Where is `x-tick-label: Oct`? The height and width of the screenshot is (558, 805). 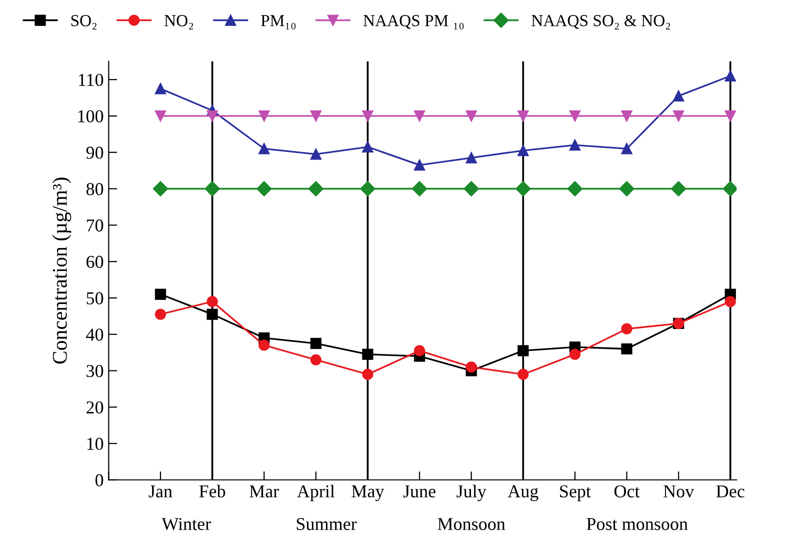 x-tick-label: Oct is located at coordinates (627, 491).